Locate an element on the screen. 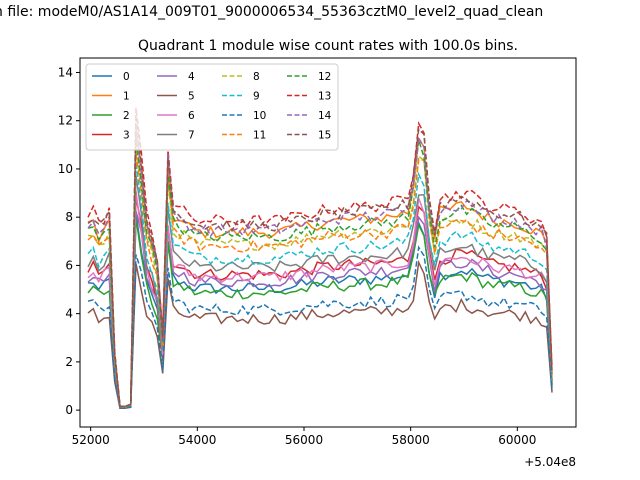 The image size is (640, 480). y-tick-label: 8 is located at coordinates (69, 217).